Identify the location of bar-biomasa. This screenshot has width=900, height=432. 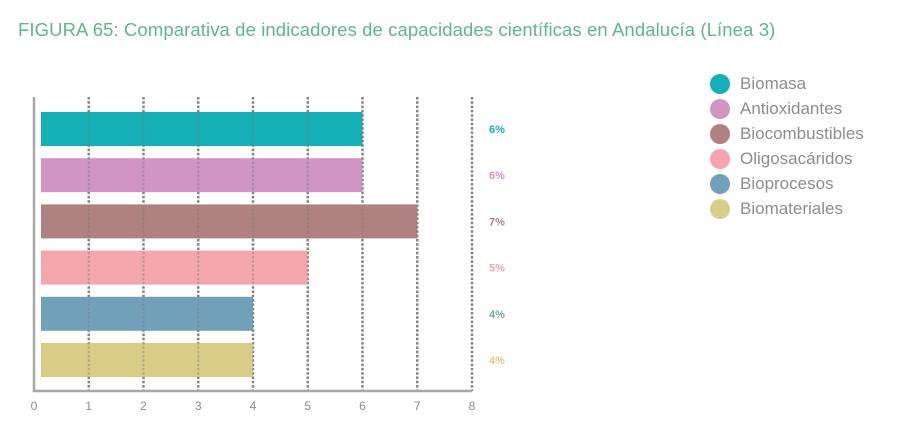
(202, 129).